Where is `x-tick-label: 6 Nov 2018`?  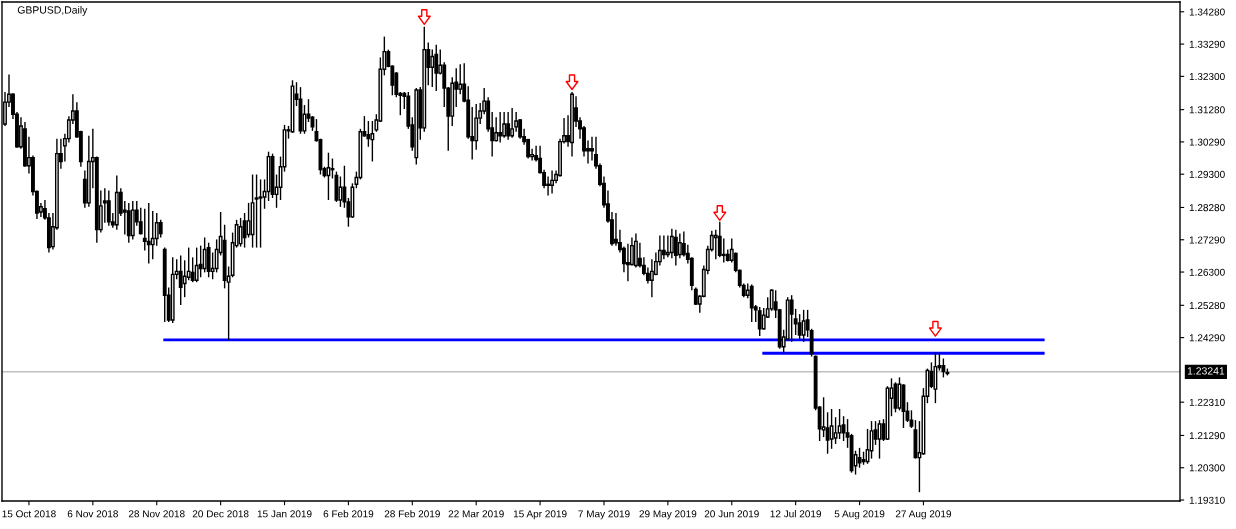 x-tick-label: 6 Nov 2018 is located at coordinates (92, 514).